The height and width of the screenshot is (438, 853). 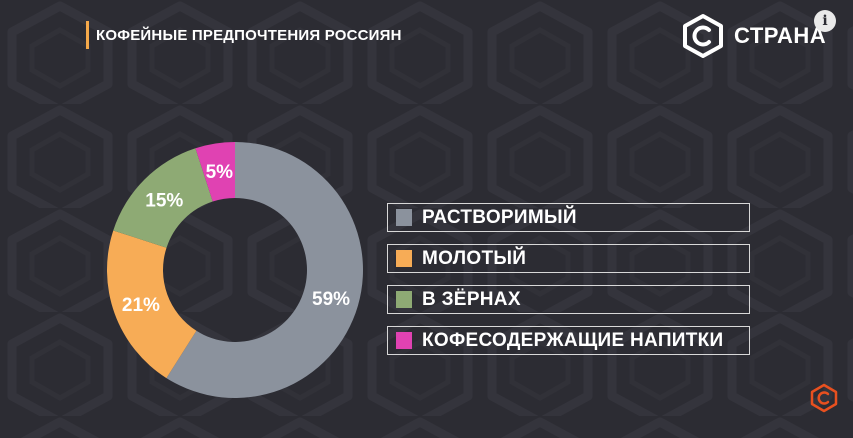 What do you see at coordinates (568, 299) in the screenshot?
I see `legend-item-3: В ЗЁРНАХ` at bounding box center [568, 299].